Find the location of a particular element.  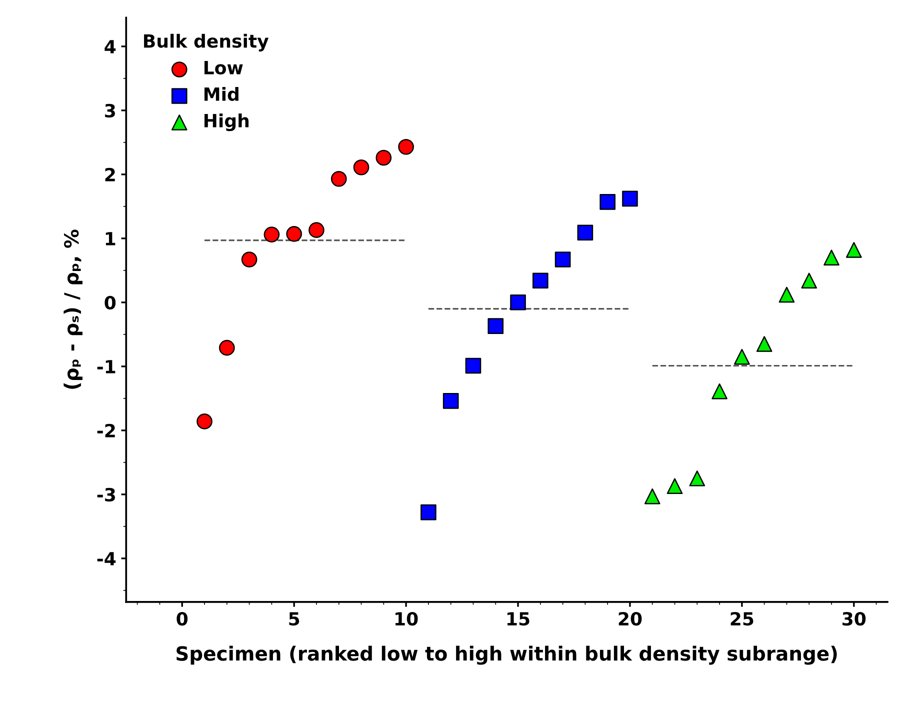

x-tick-label: 25 is located at coordinates (742, 619).